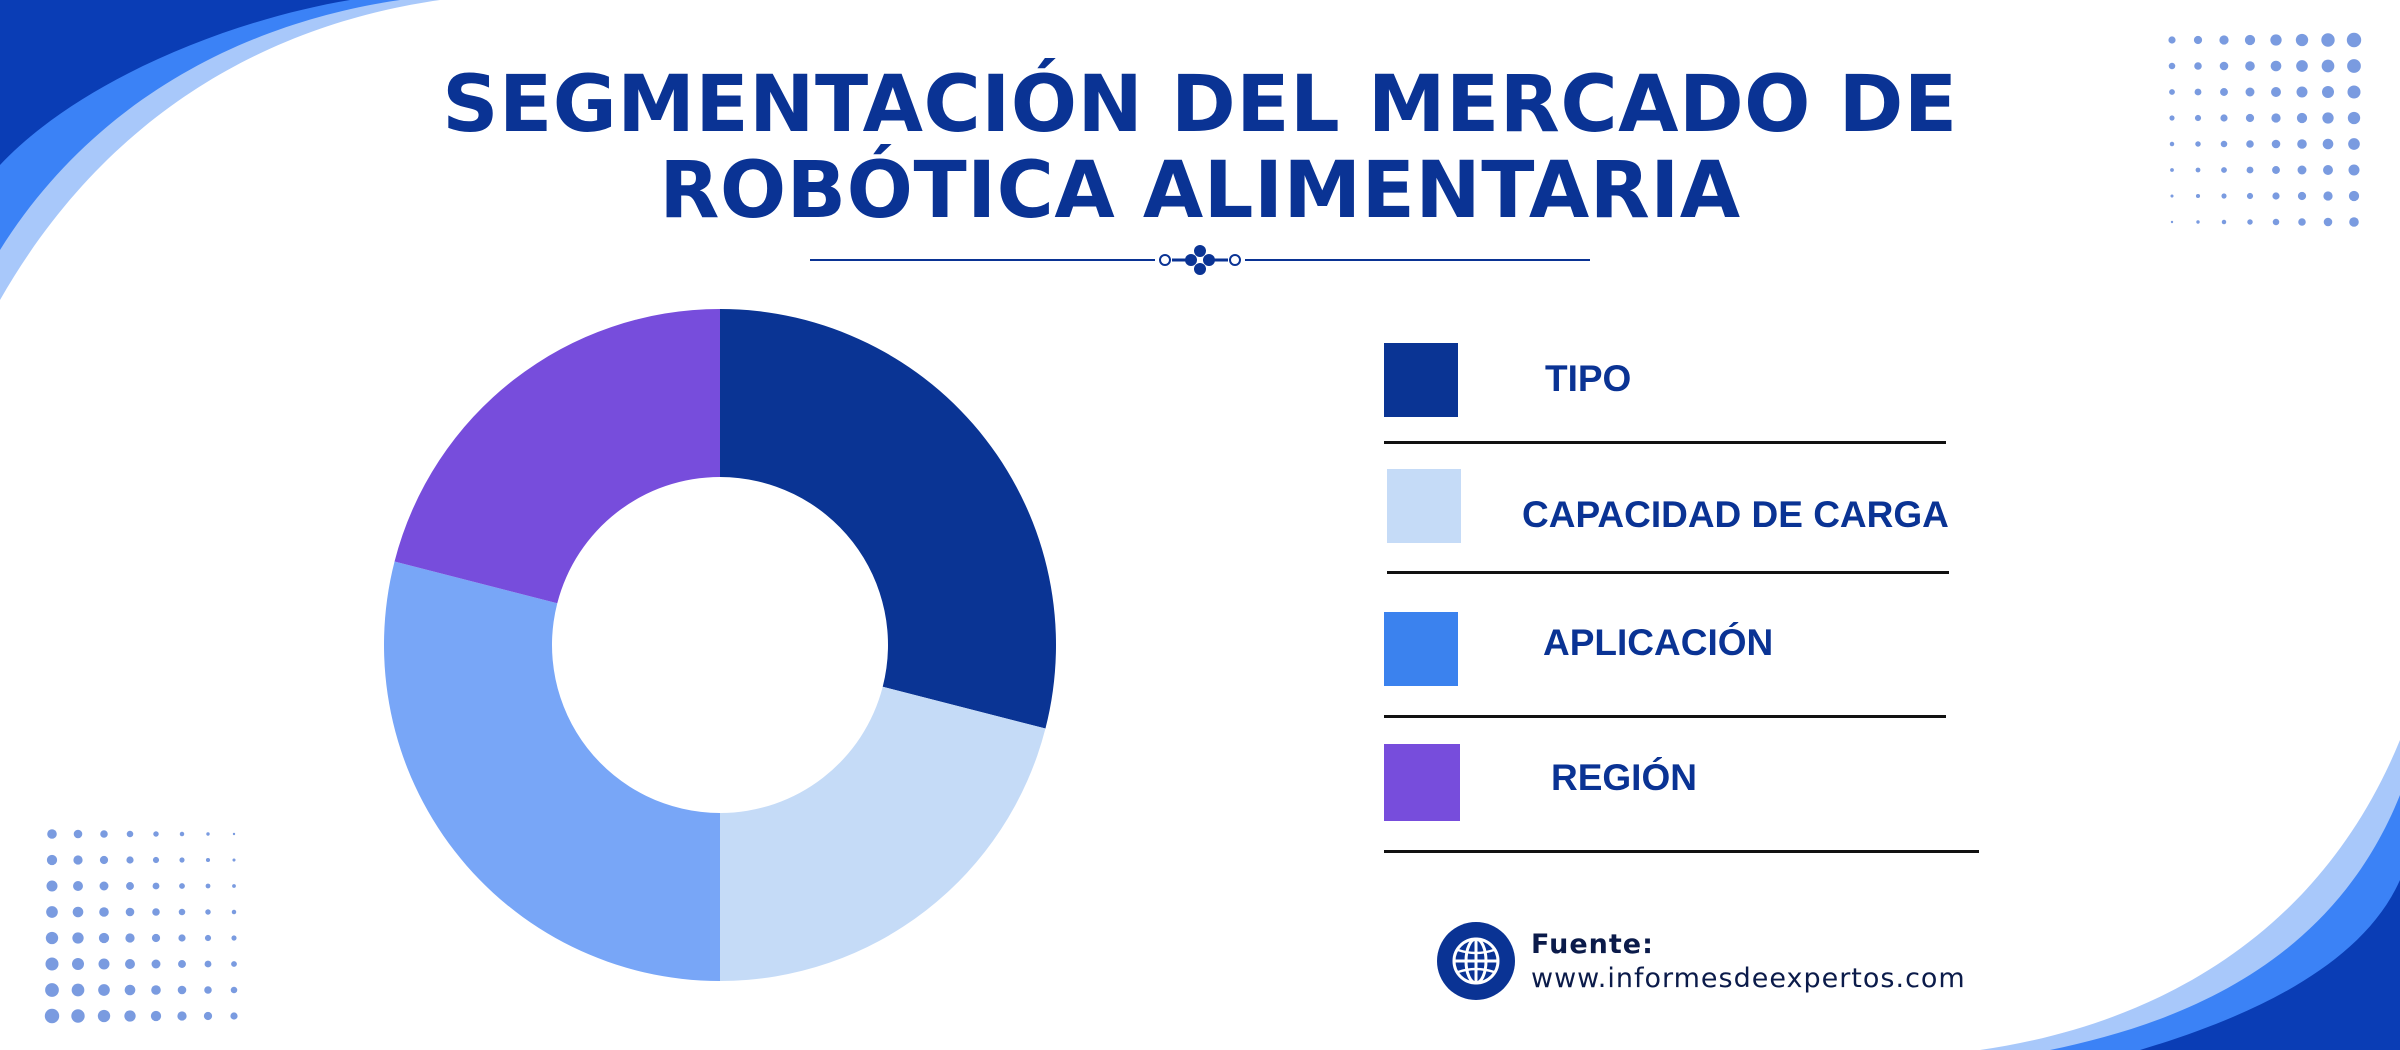 The image size is (2400, 1050). I want to click on globe-icon, so click(1476, 961).